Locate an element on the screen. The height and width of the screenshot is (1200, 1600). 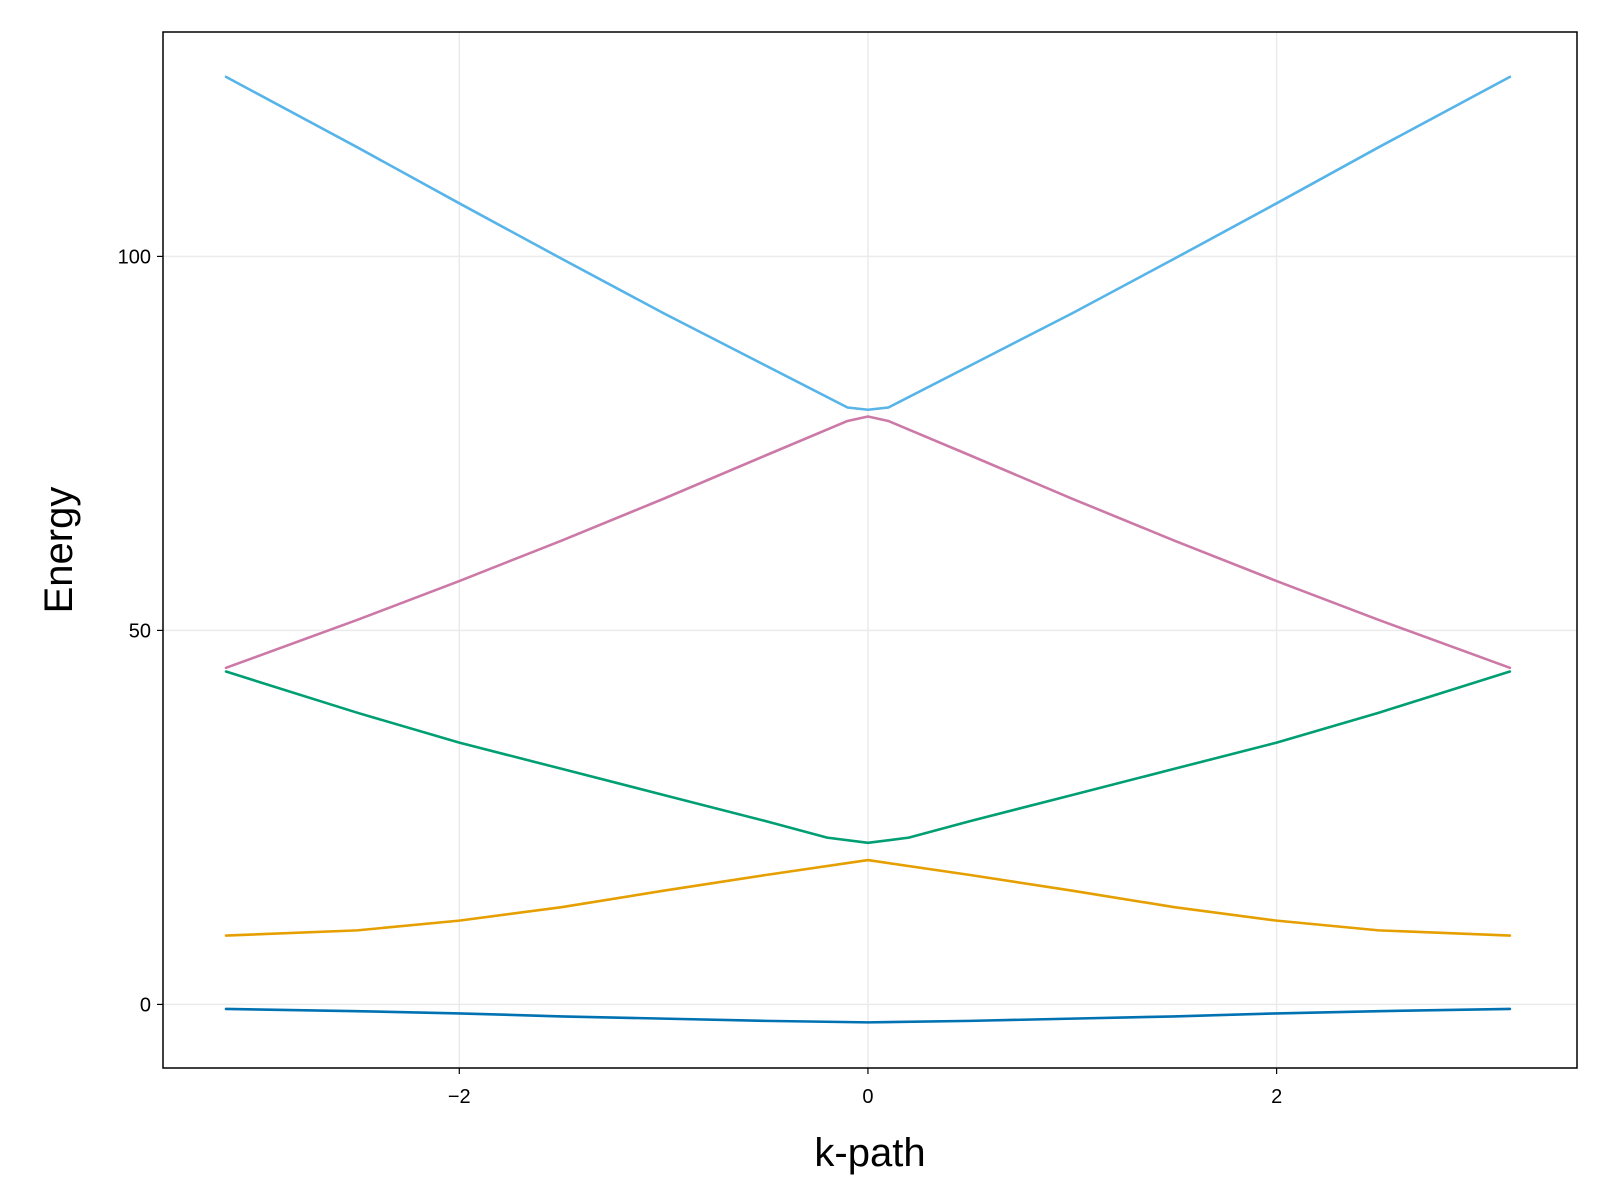
x-tick-label: −2 is located at coordinates (459, 1097).